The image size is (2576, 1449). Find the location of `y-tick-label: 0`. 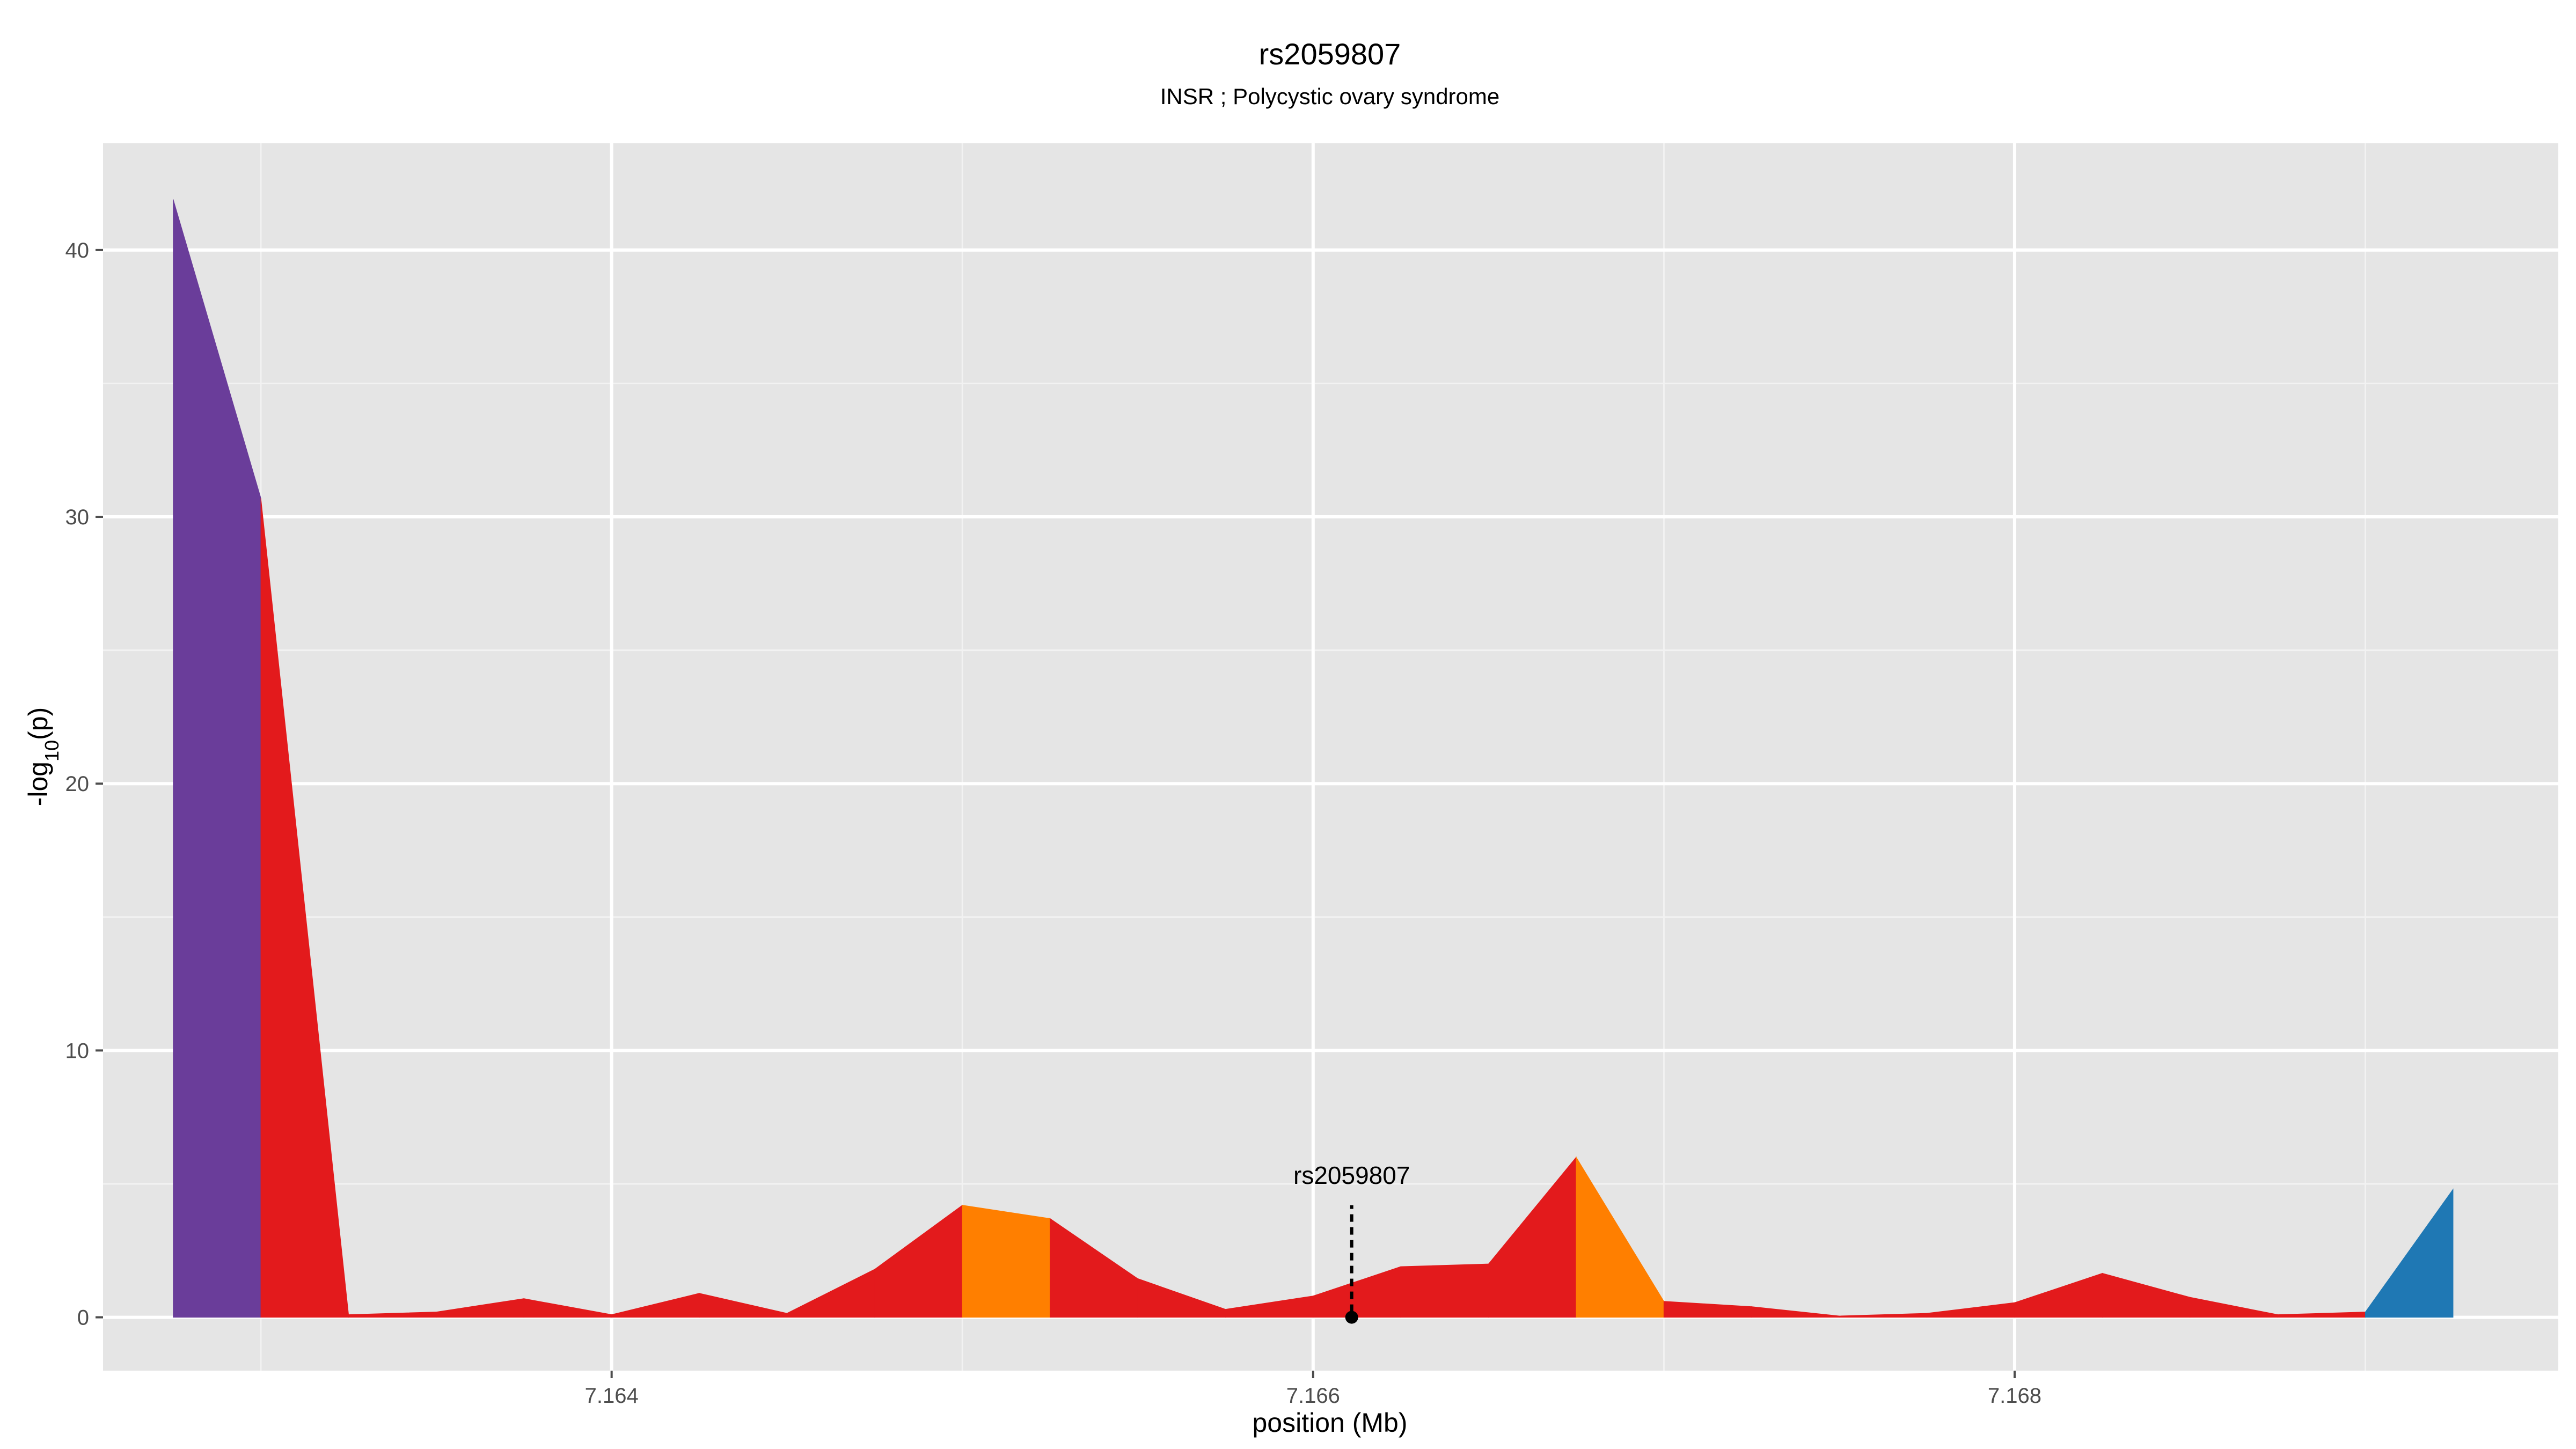

y-tick-label: 0 is located at coordinates (83, 1318).